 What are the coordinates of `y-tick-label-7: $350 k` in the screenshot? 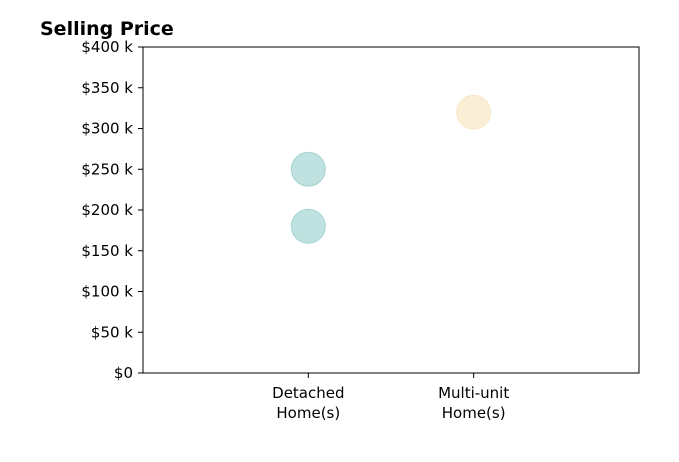 It's located at (107, 88).